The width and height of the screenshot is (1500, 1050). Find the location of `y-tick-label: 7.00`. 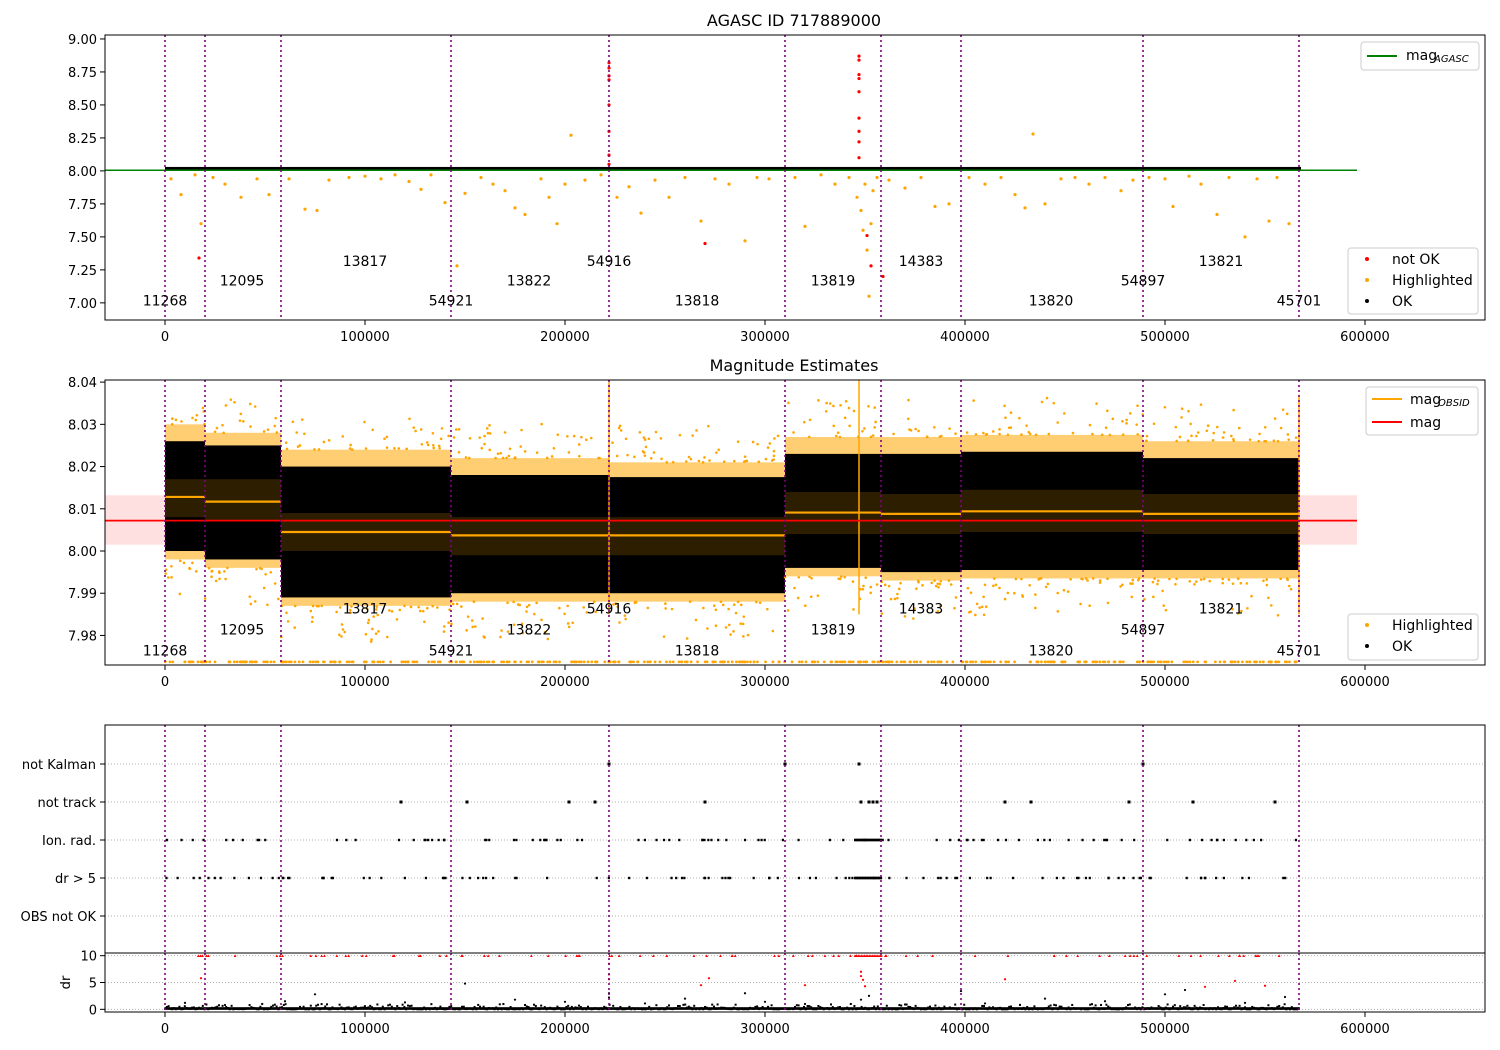

y-tick-label: 7.00 is located at coordinates (82, 304).